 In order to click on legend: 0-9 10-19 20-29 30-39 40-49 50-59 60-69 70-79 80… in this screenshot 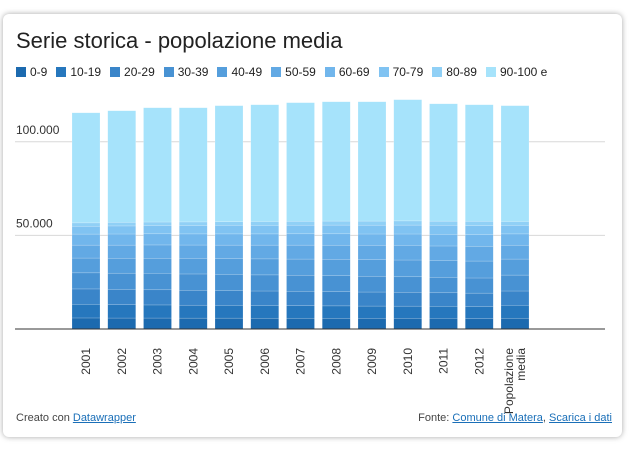, I will do `click(319, 72)`.